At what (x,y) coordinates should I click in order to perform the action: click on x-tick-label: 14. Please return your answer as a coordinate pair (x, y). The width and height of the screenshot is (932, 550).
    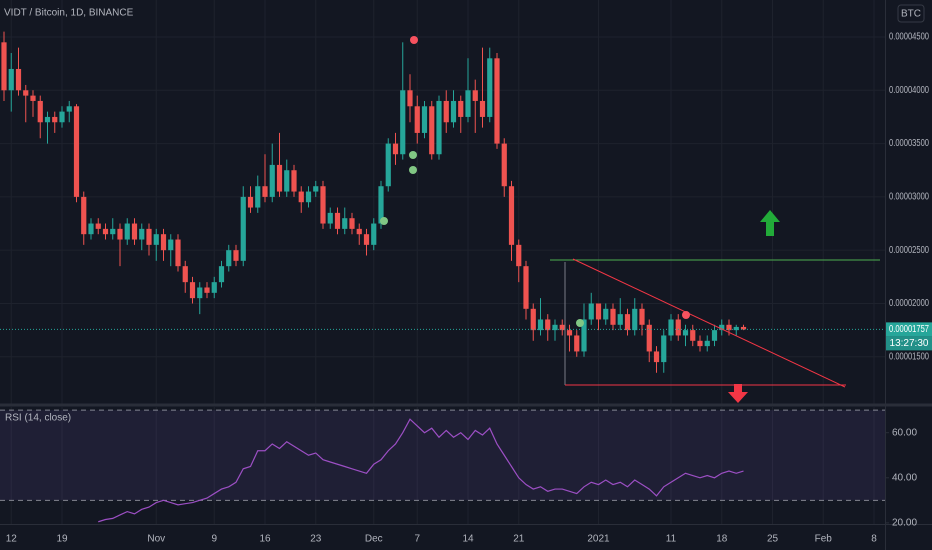
    Looking at the image, I should click on (468, 539).